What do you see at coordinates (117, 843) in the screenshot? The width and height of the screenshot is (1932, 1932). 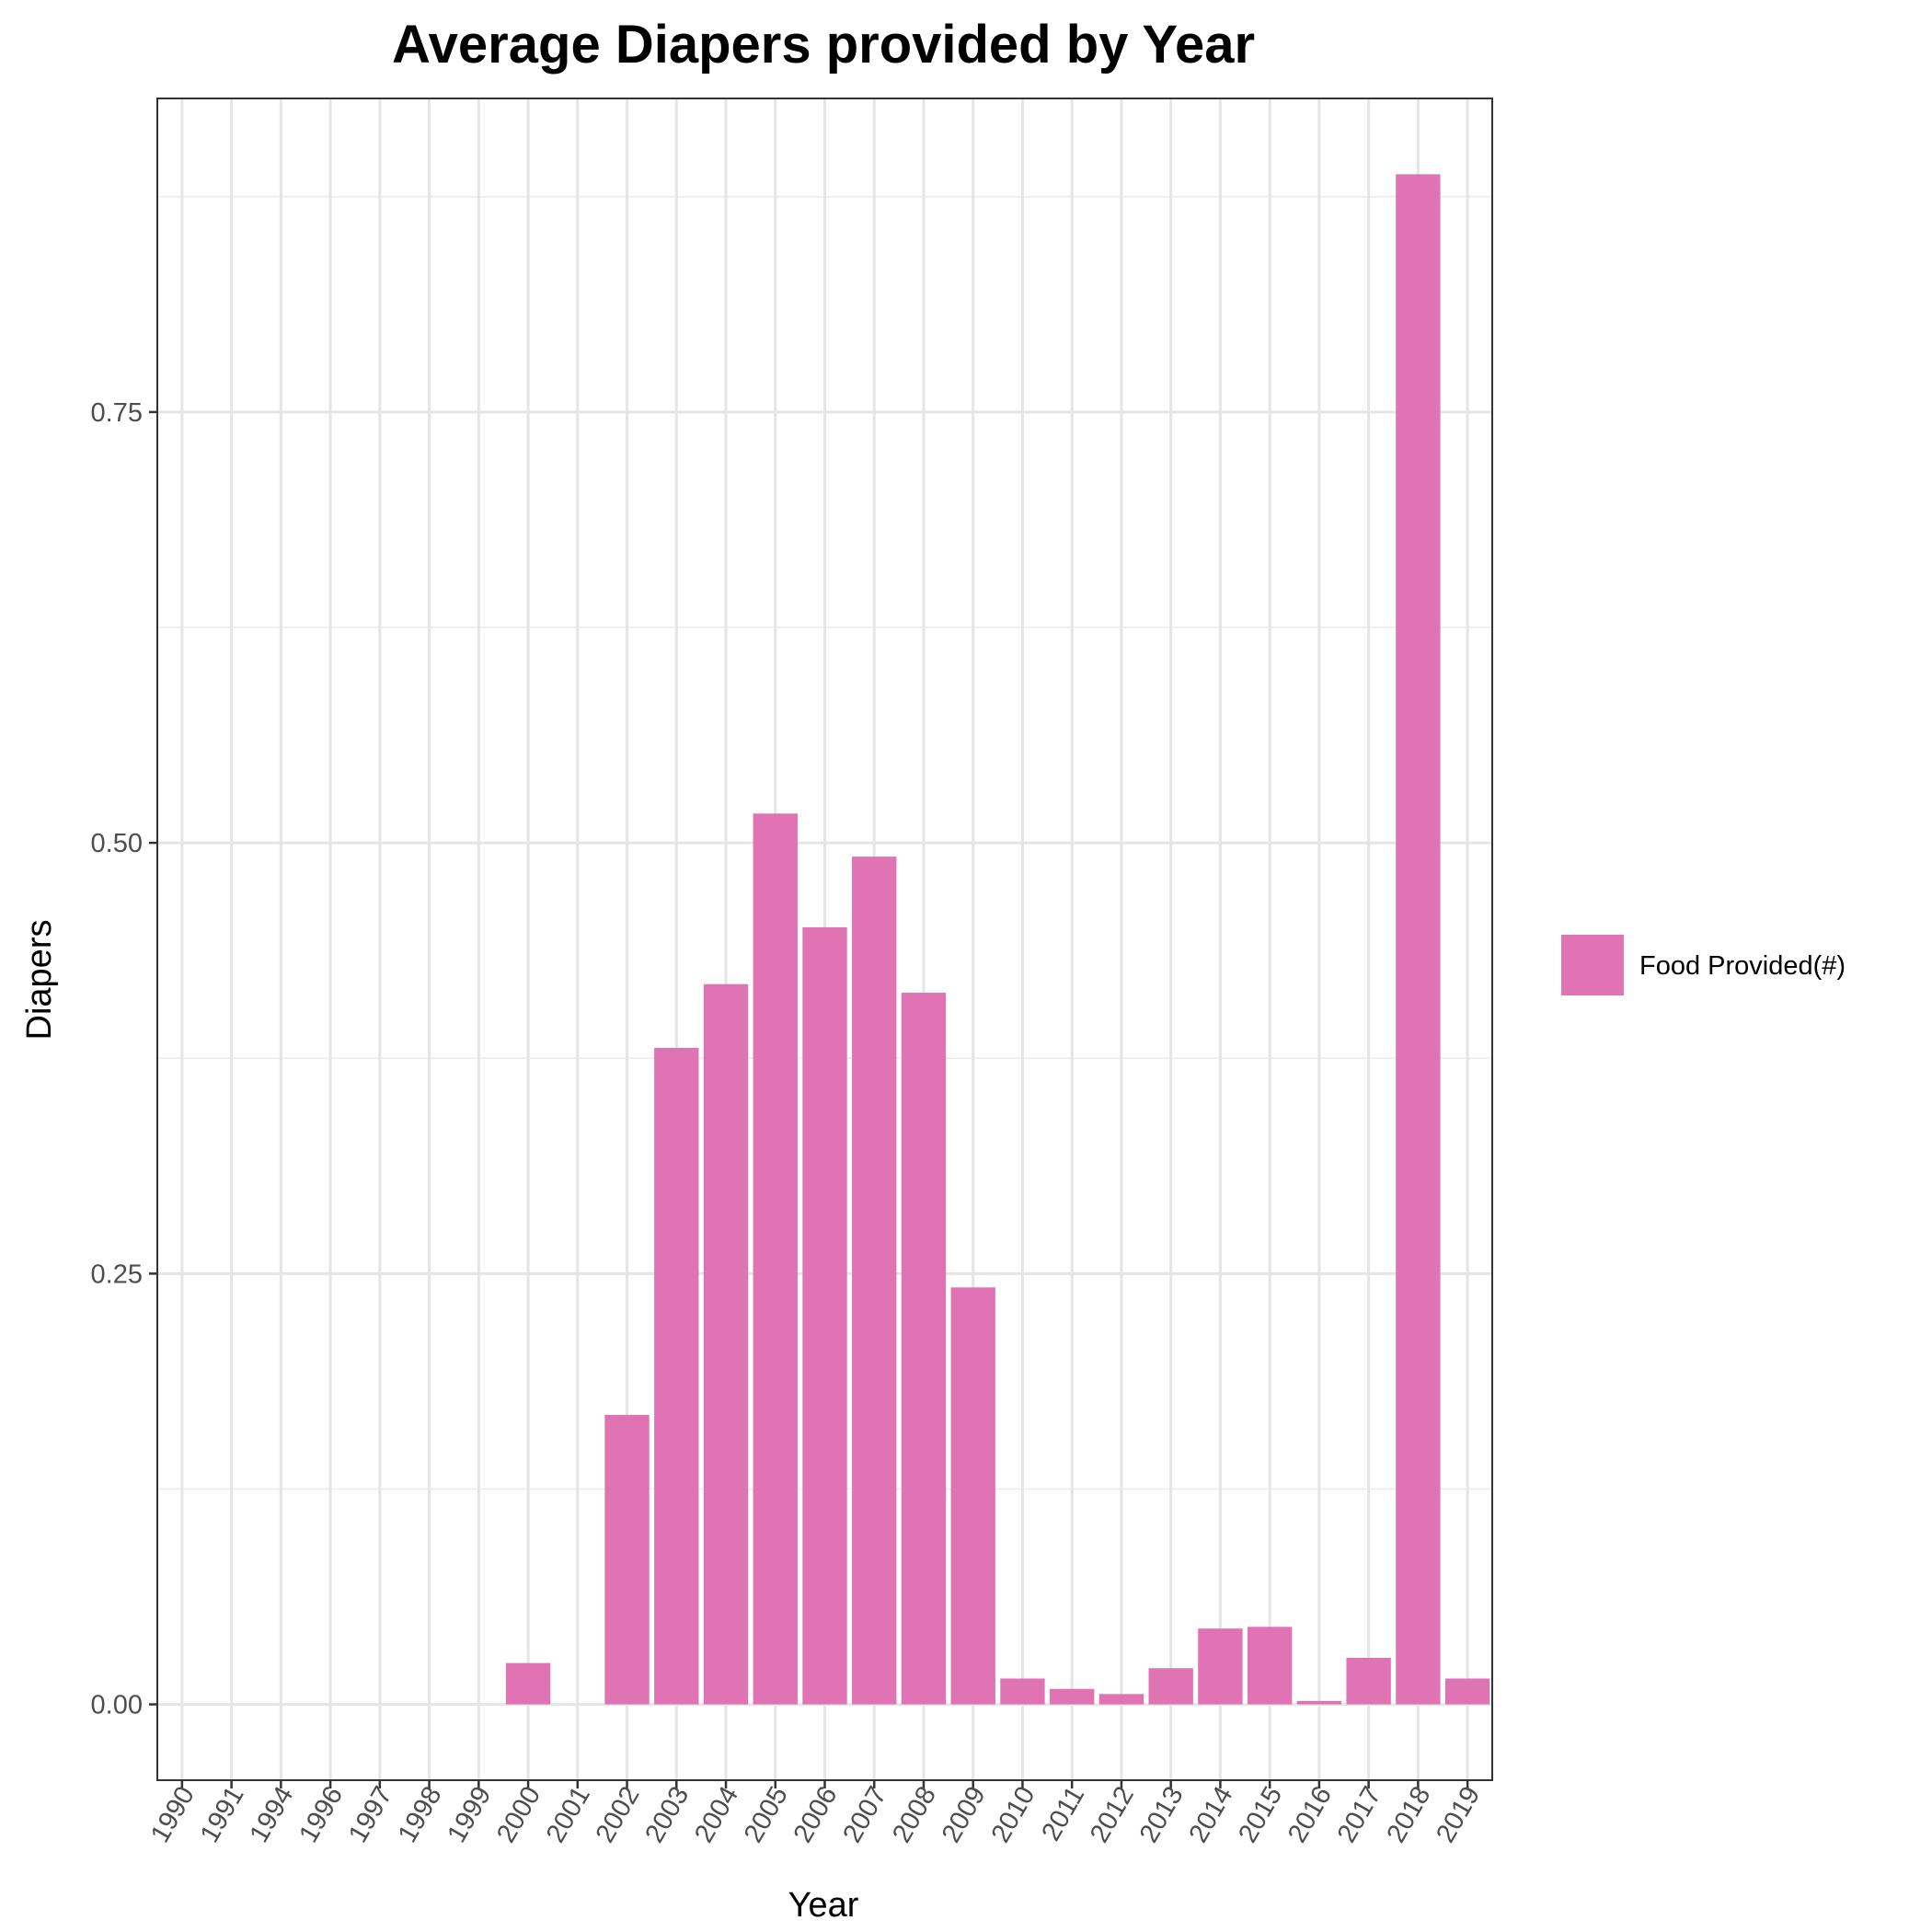 I see `y-tick-label: 0.50` at bounding box center [117, 843].